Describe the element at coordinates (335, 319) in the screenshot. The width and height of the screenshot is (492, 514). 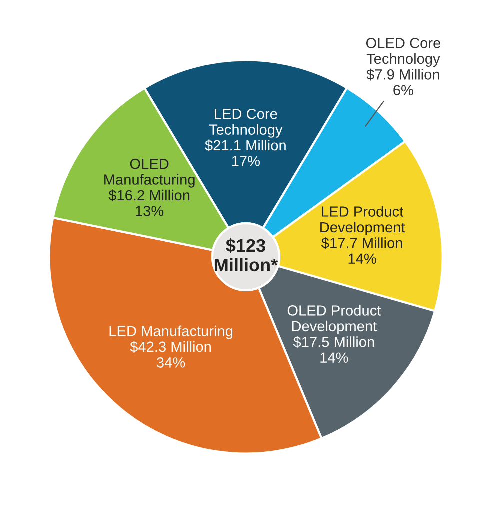
I see `slice-label: OLED Product Development` at that location.